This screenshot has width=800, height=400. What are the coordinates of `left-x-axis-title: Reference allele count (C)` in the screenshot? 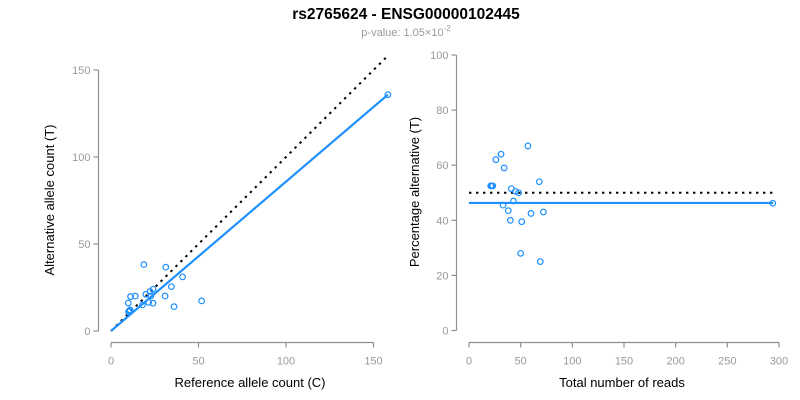 It's located at (249, 382).